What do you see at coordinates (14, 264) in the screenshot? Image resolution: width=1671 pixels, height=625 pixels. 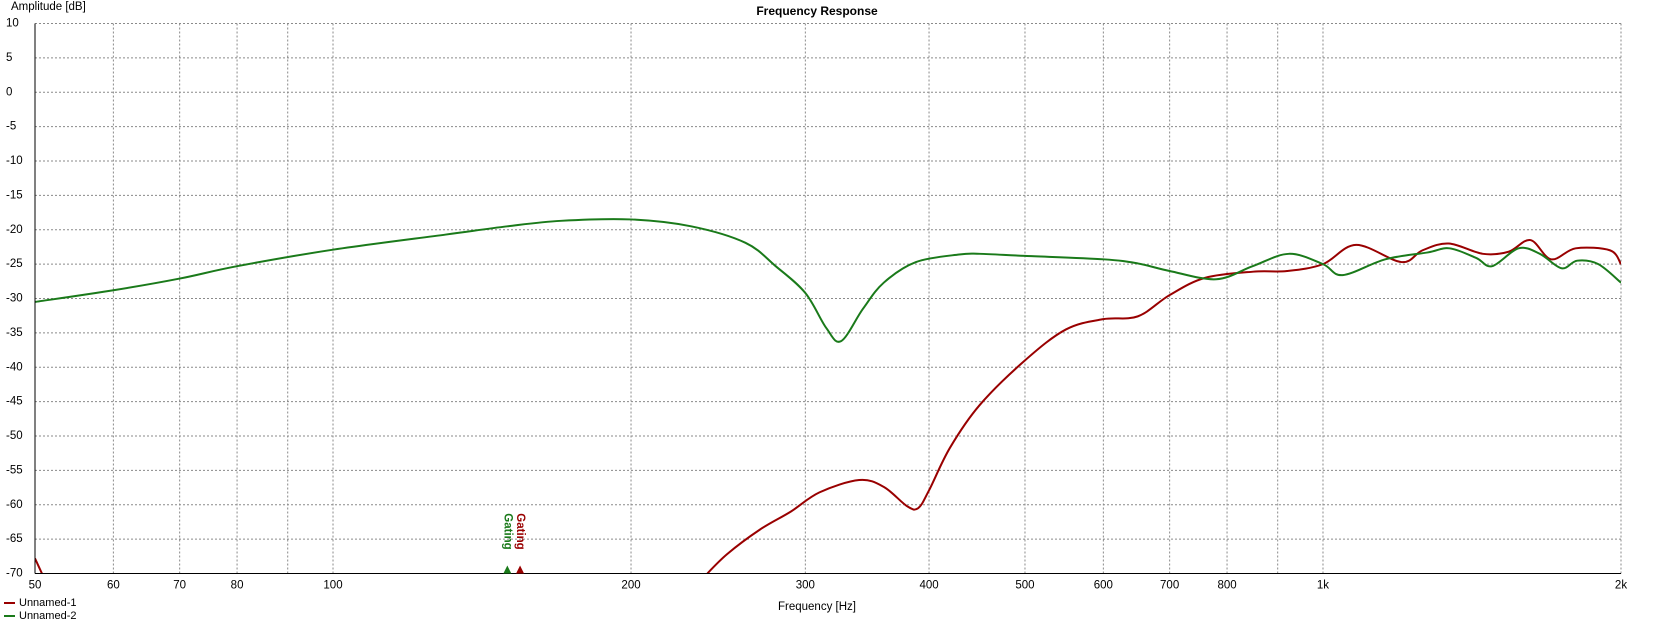 I see `y-tick-label: -25` at bounding box center [14, 264].